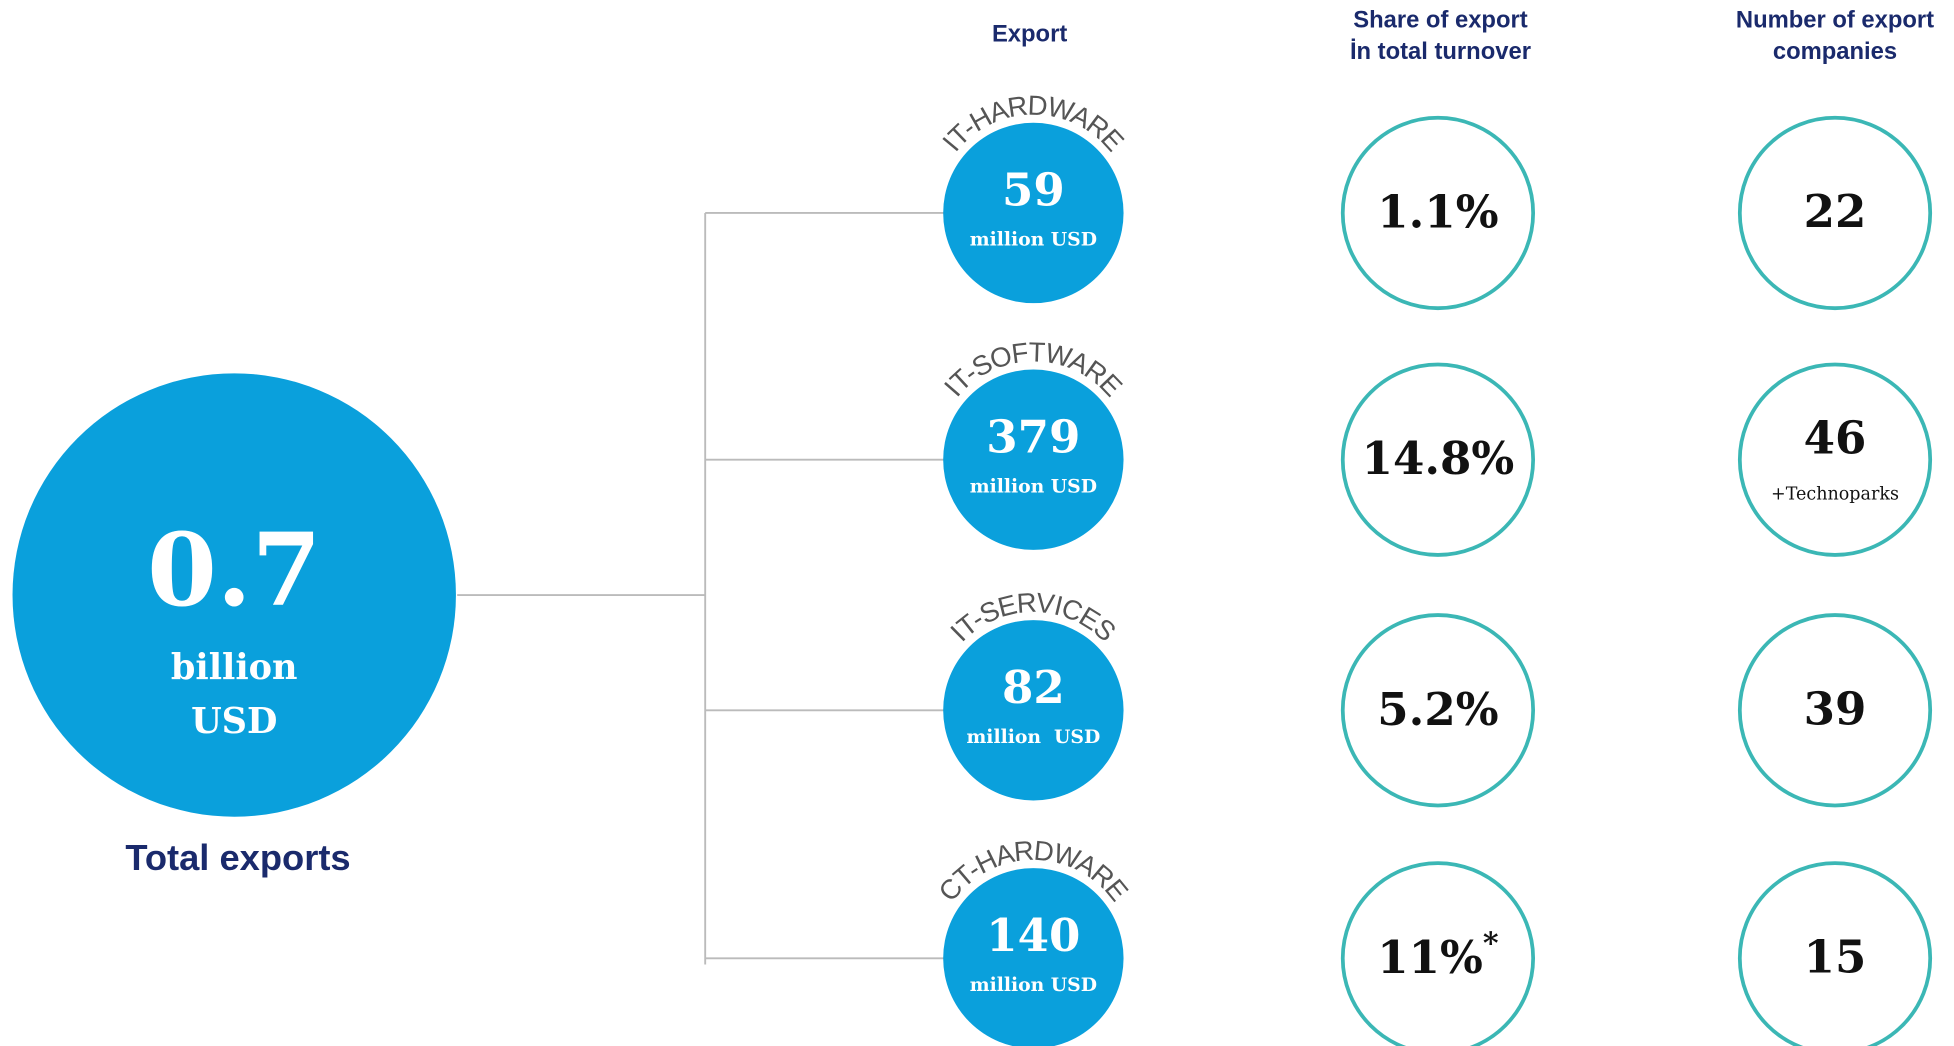 The height and width of the screenshot is (1046, 1954). I want to click on export-header: Export, so click(1029, 33).